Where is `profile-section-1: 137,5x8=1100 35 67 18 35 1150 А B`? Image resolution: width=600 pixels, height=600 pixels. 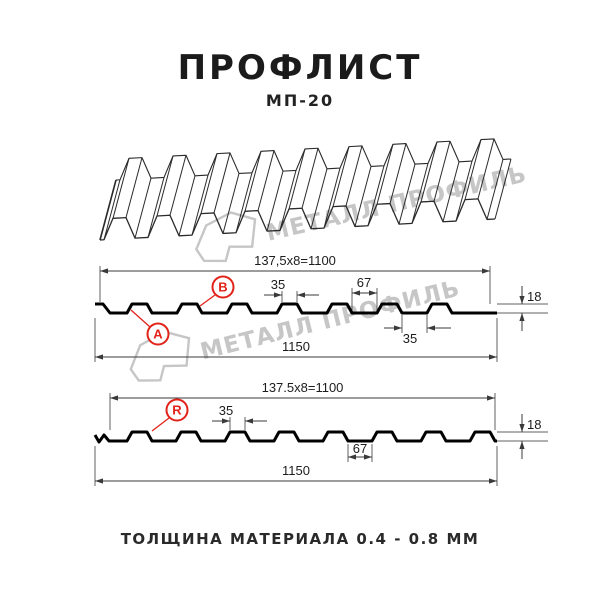 profile-section-1: 137,5x8=1100 35 67 18 35 1150 А B is located at coordinates (321, 307).